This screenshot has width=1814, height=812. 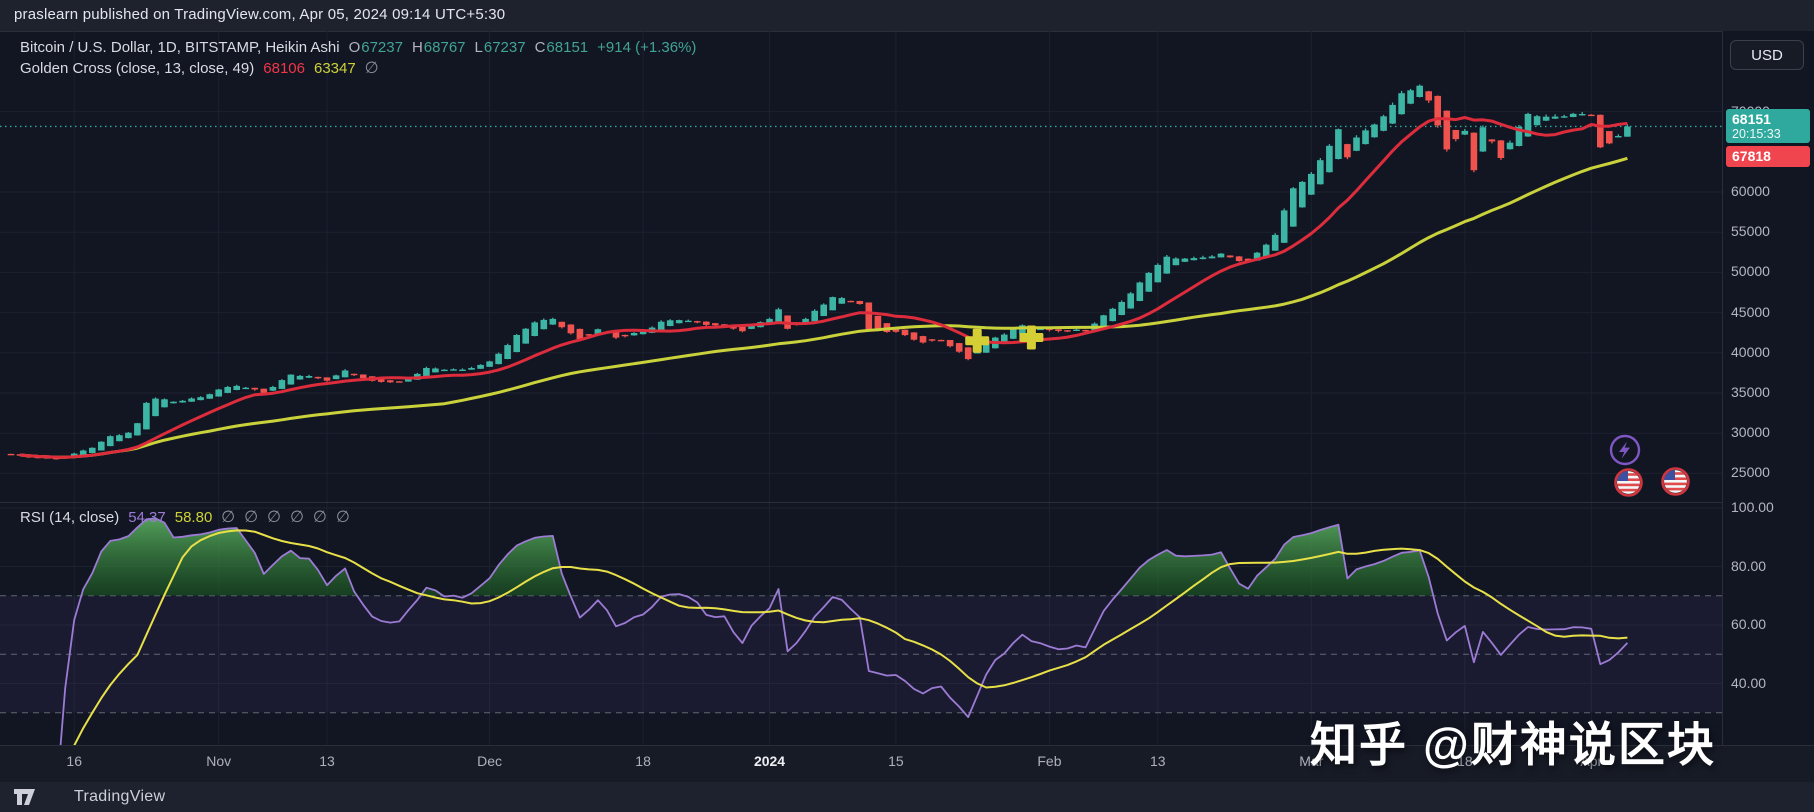 What do you see at coordinates (74, 761) in the screenshot?
I see `time-tick-label: 16` at bounding box center [74, 761].